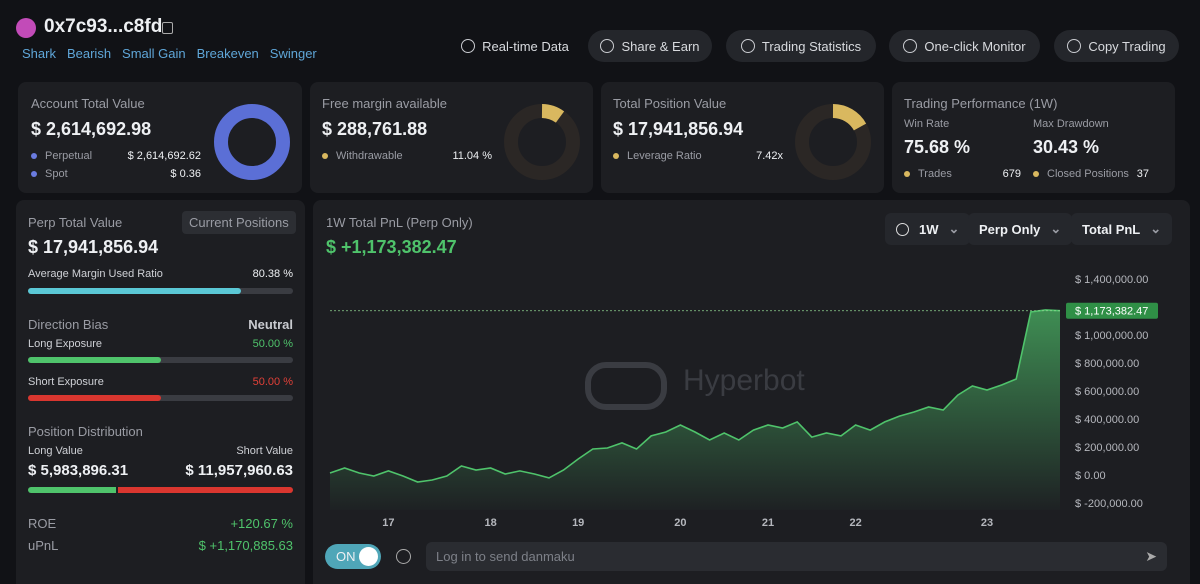 The height and width of the screenshot is (584, 1200). What do you see at coordinates (626, 386) in the screenshot?
I see `watermark-logo` at bounding box center [626, 386].